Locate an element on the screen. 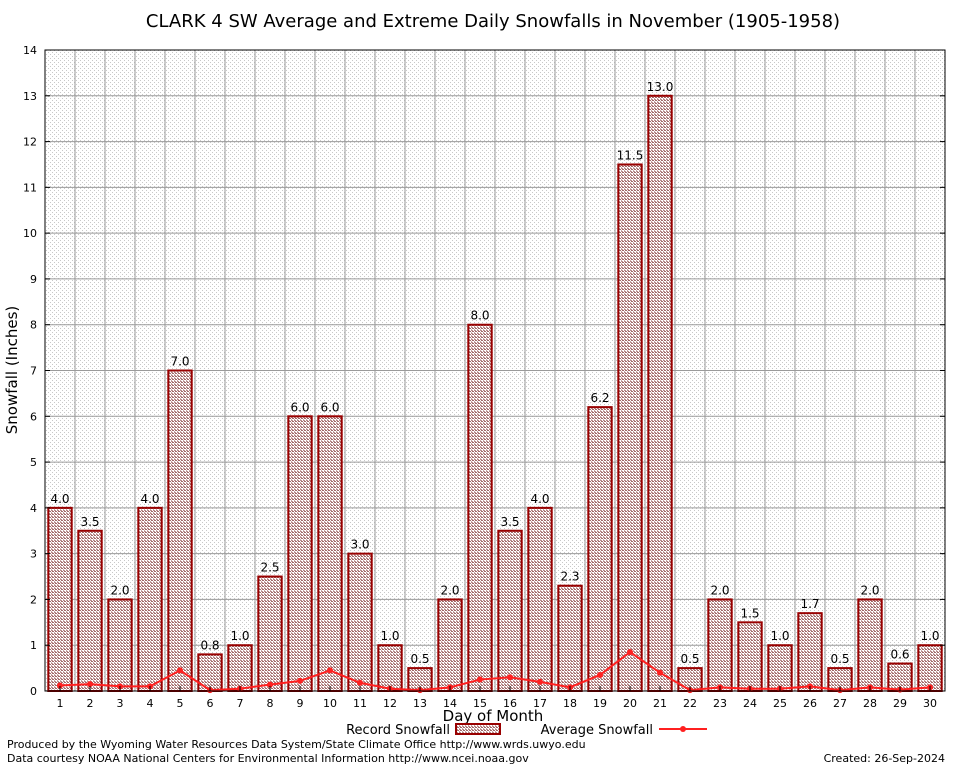 The height and width of the screenshot is (768, 954). x-tick-label: 20 is located at coordinates (630, 703).